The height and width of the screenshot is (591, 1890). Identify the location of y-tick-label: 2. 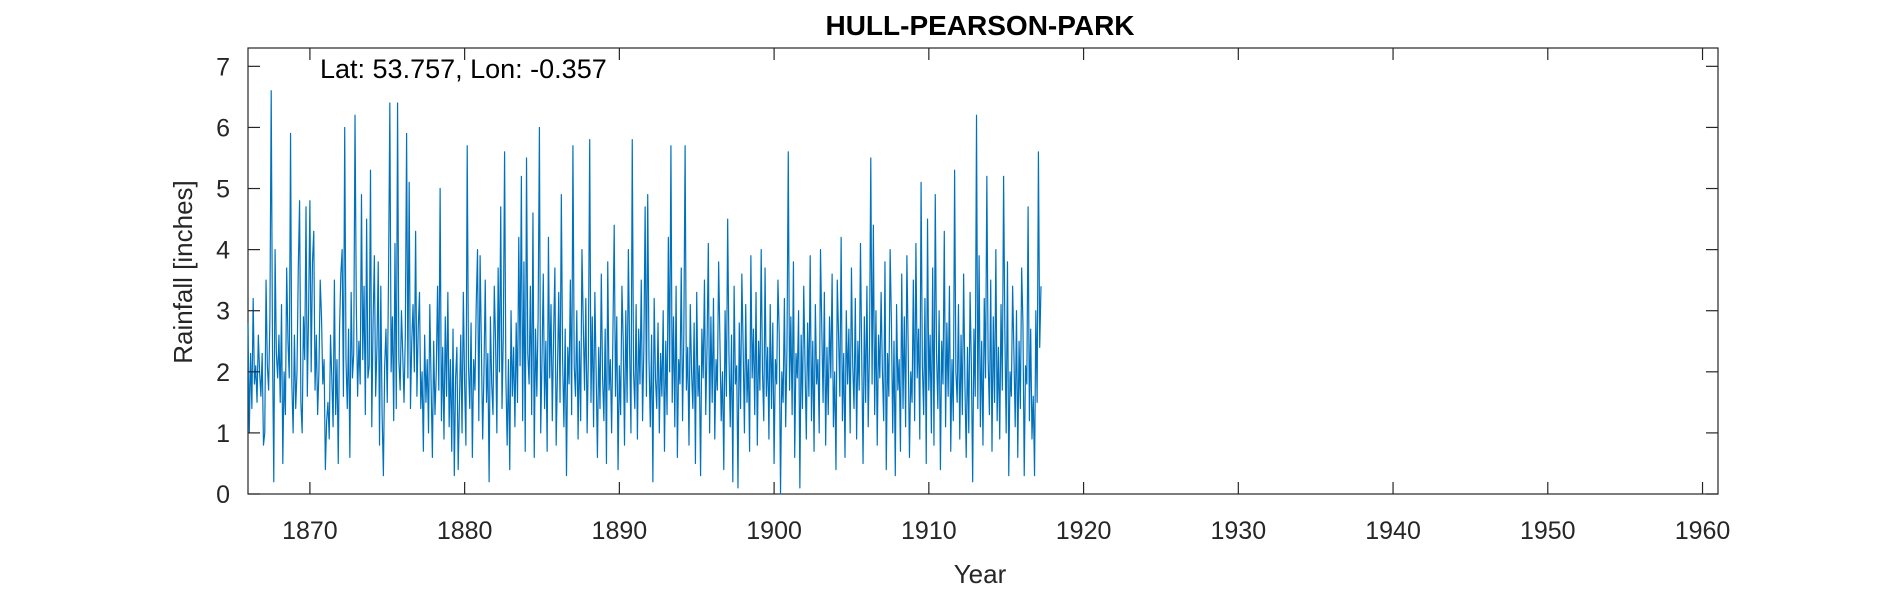
(223, 373).